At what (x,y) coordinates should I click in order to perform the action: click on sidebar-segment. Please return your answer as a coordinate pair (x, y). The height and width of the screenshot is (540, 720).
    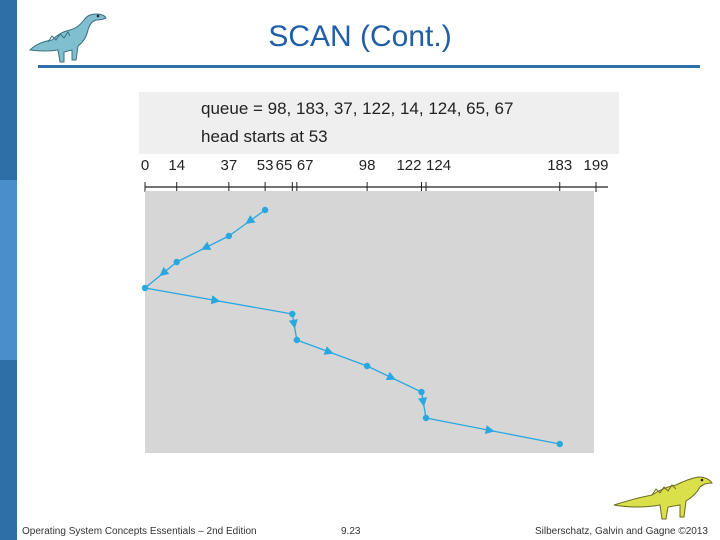
    Looking at the image, I should click on (8, 270).